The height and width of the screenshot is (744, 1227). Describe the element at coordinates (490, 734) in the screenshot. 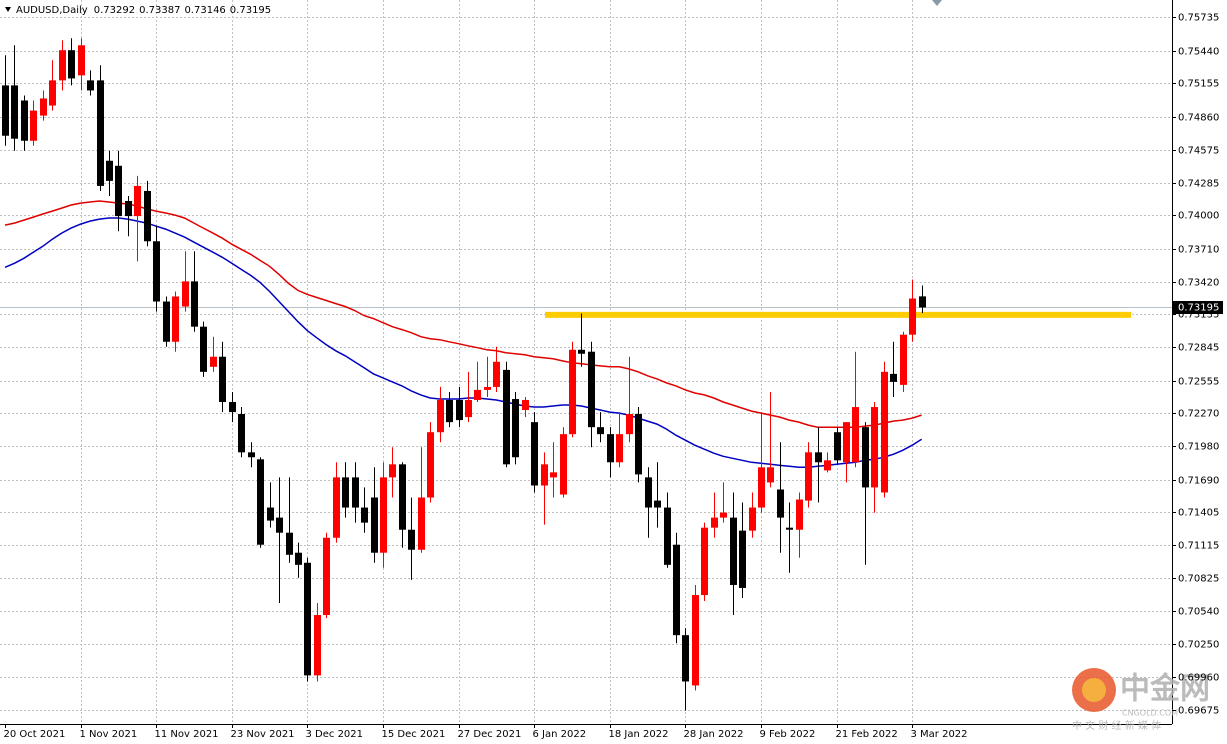

I see `x-tick-label: 27 Dec 2021` at that location.